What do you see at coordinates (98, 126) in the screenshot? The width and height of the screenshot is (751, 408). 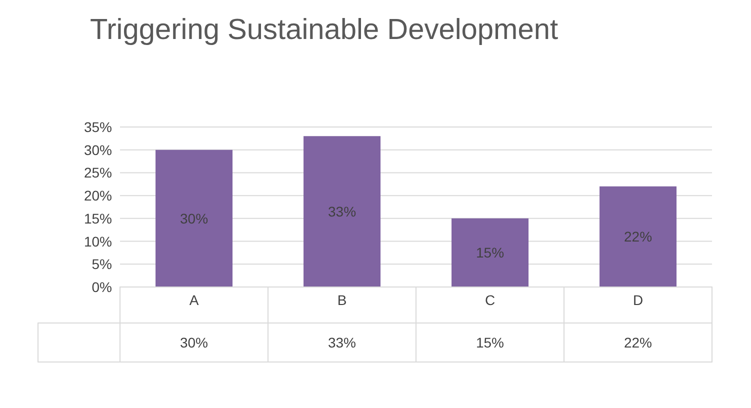 I see `y-tick-label: 35%` at bounding box center [98, 126].